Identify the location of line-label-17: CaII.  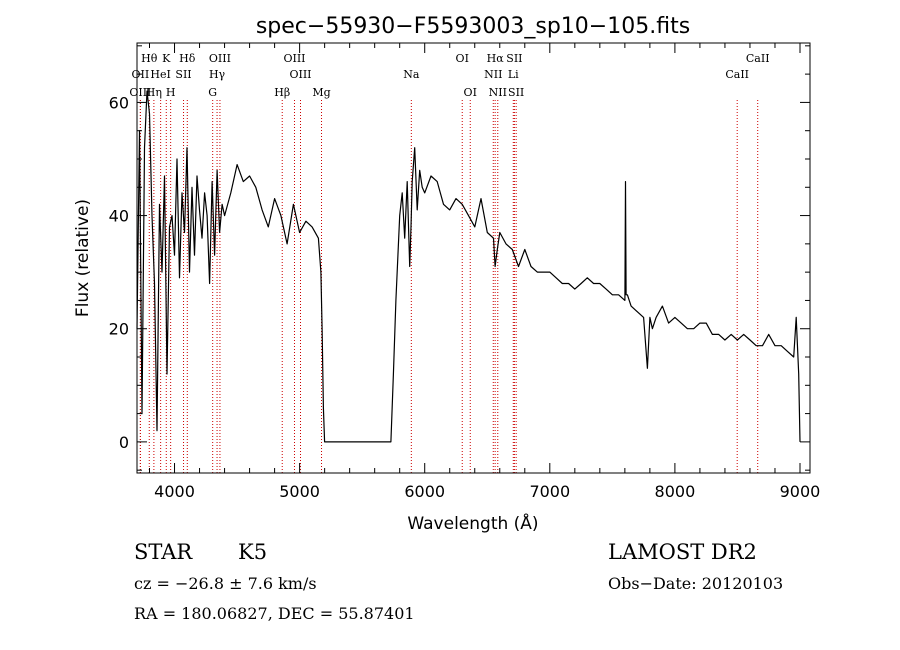
(737, 74).